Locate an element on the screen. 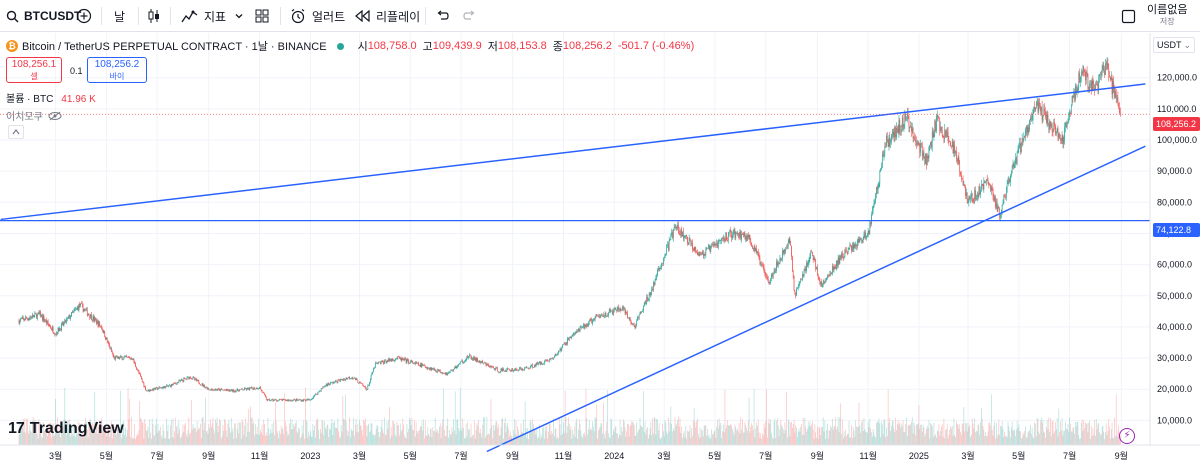  volume-legend: 볼륨 · BTC 41.96 K is located at coordinates (51, 97).